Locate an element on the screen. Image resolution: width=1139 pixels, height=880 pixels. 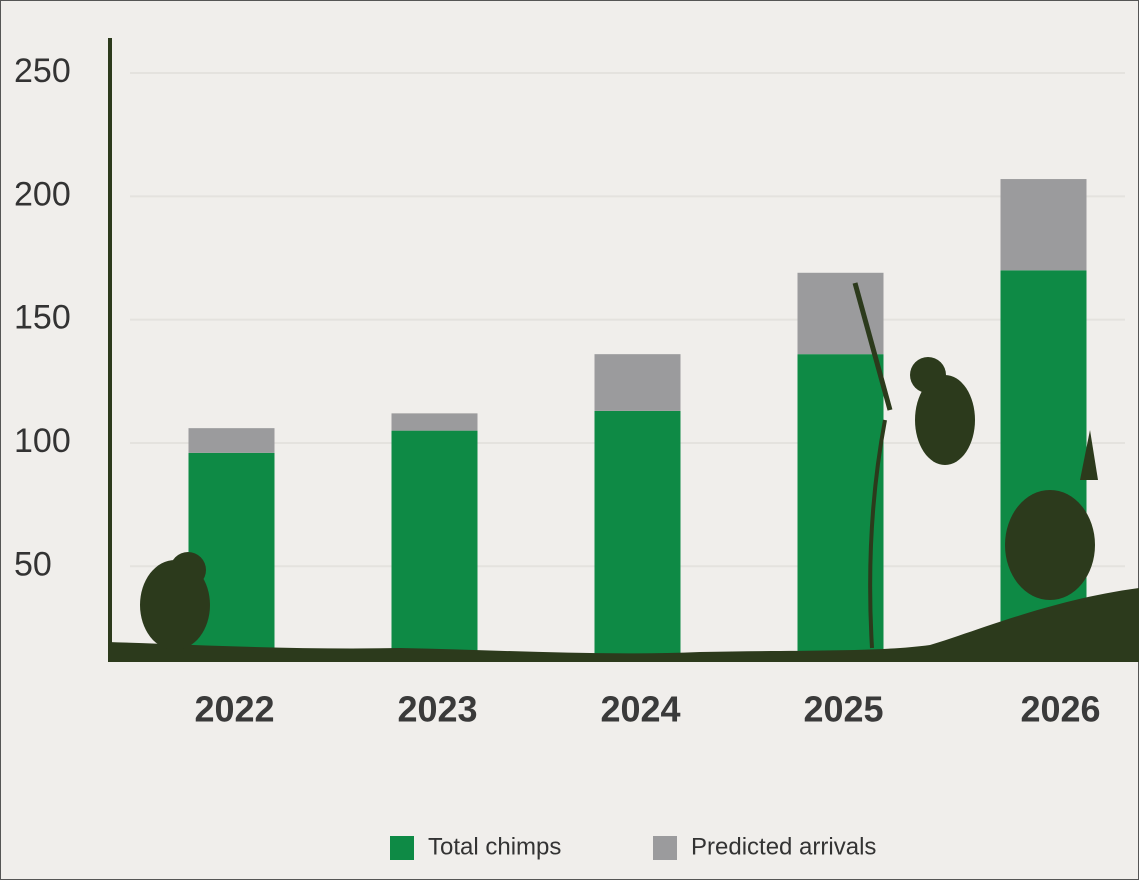
y-tick-label: 100 is located at coordinates (42, 441).